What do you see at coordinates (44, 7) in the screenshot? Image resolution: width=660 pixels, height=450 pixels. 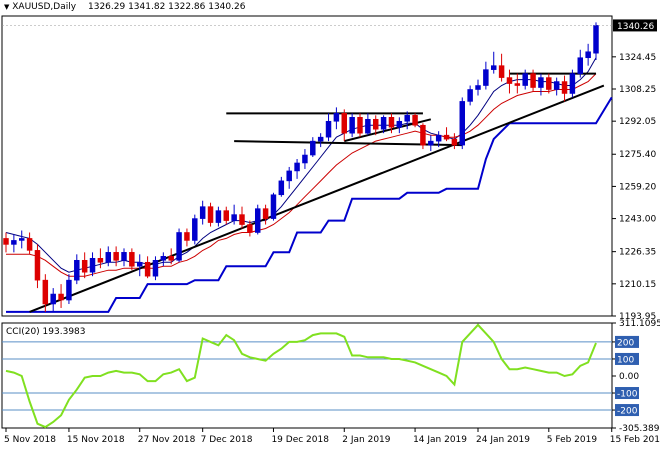 I see `chart-symbol: XAUUSD,Daily` at bounding box center [44, 7].